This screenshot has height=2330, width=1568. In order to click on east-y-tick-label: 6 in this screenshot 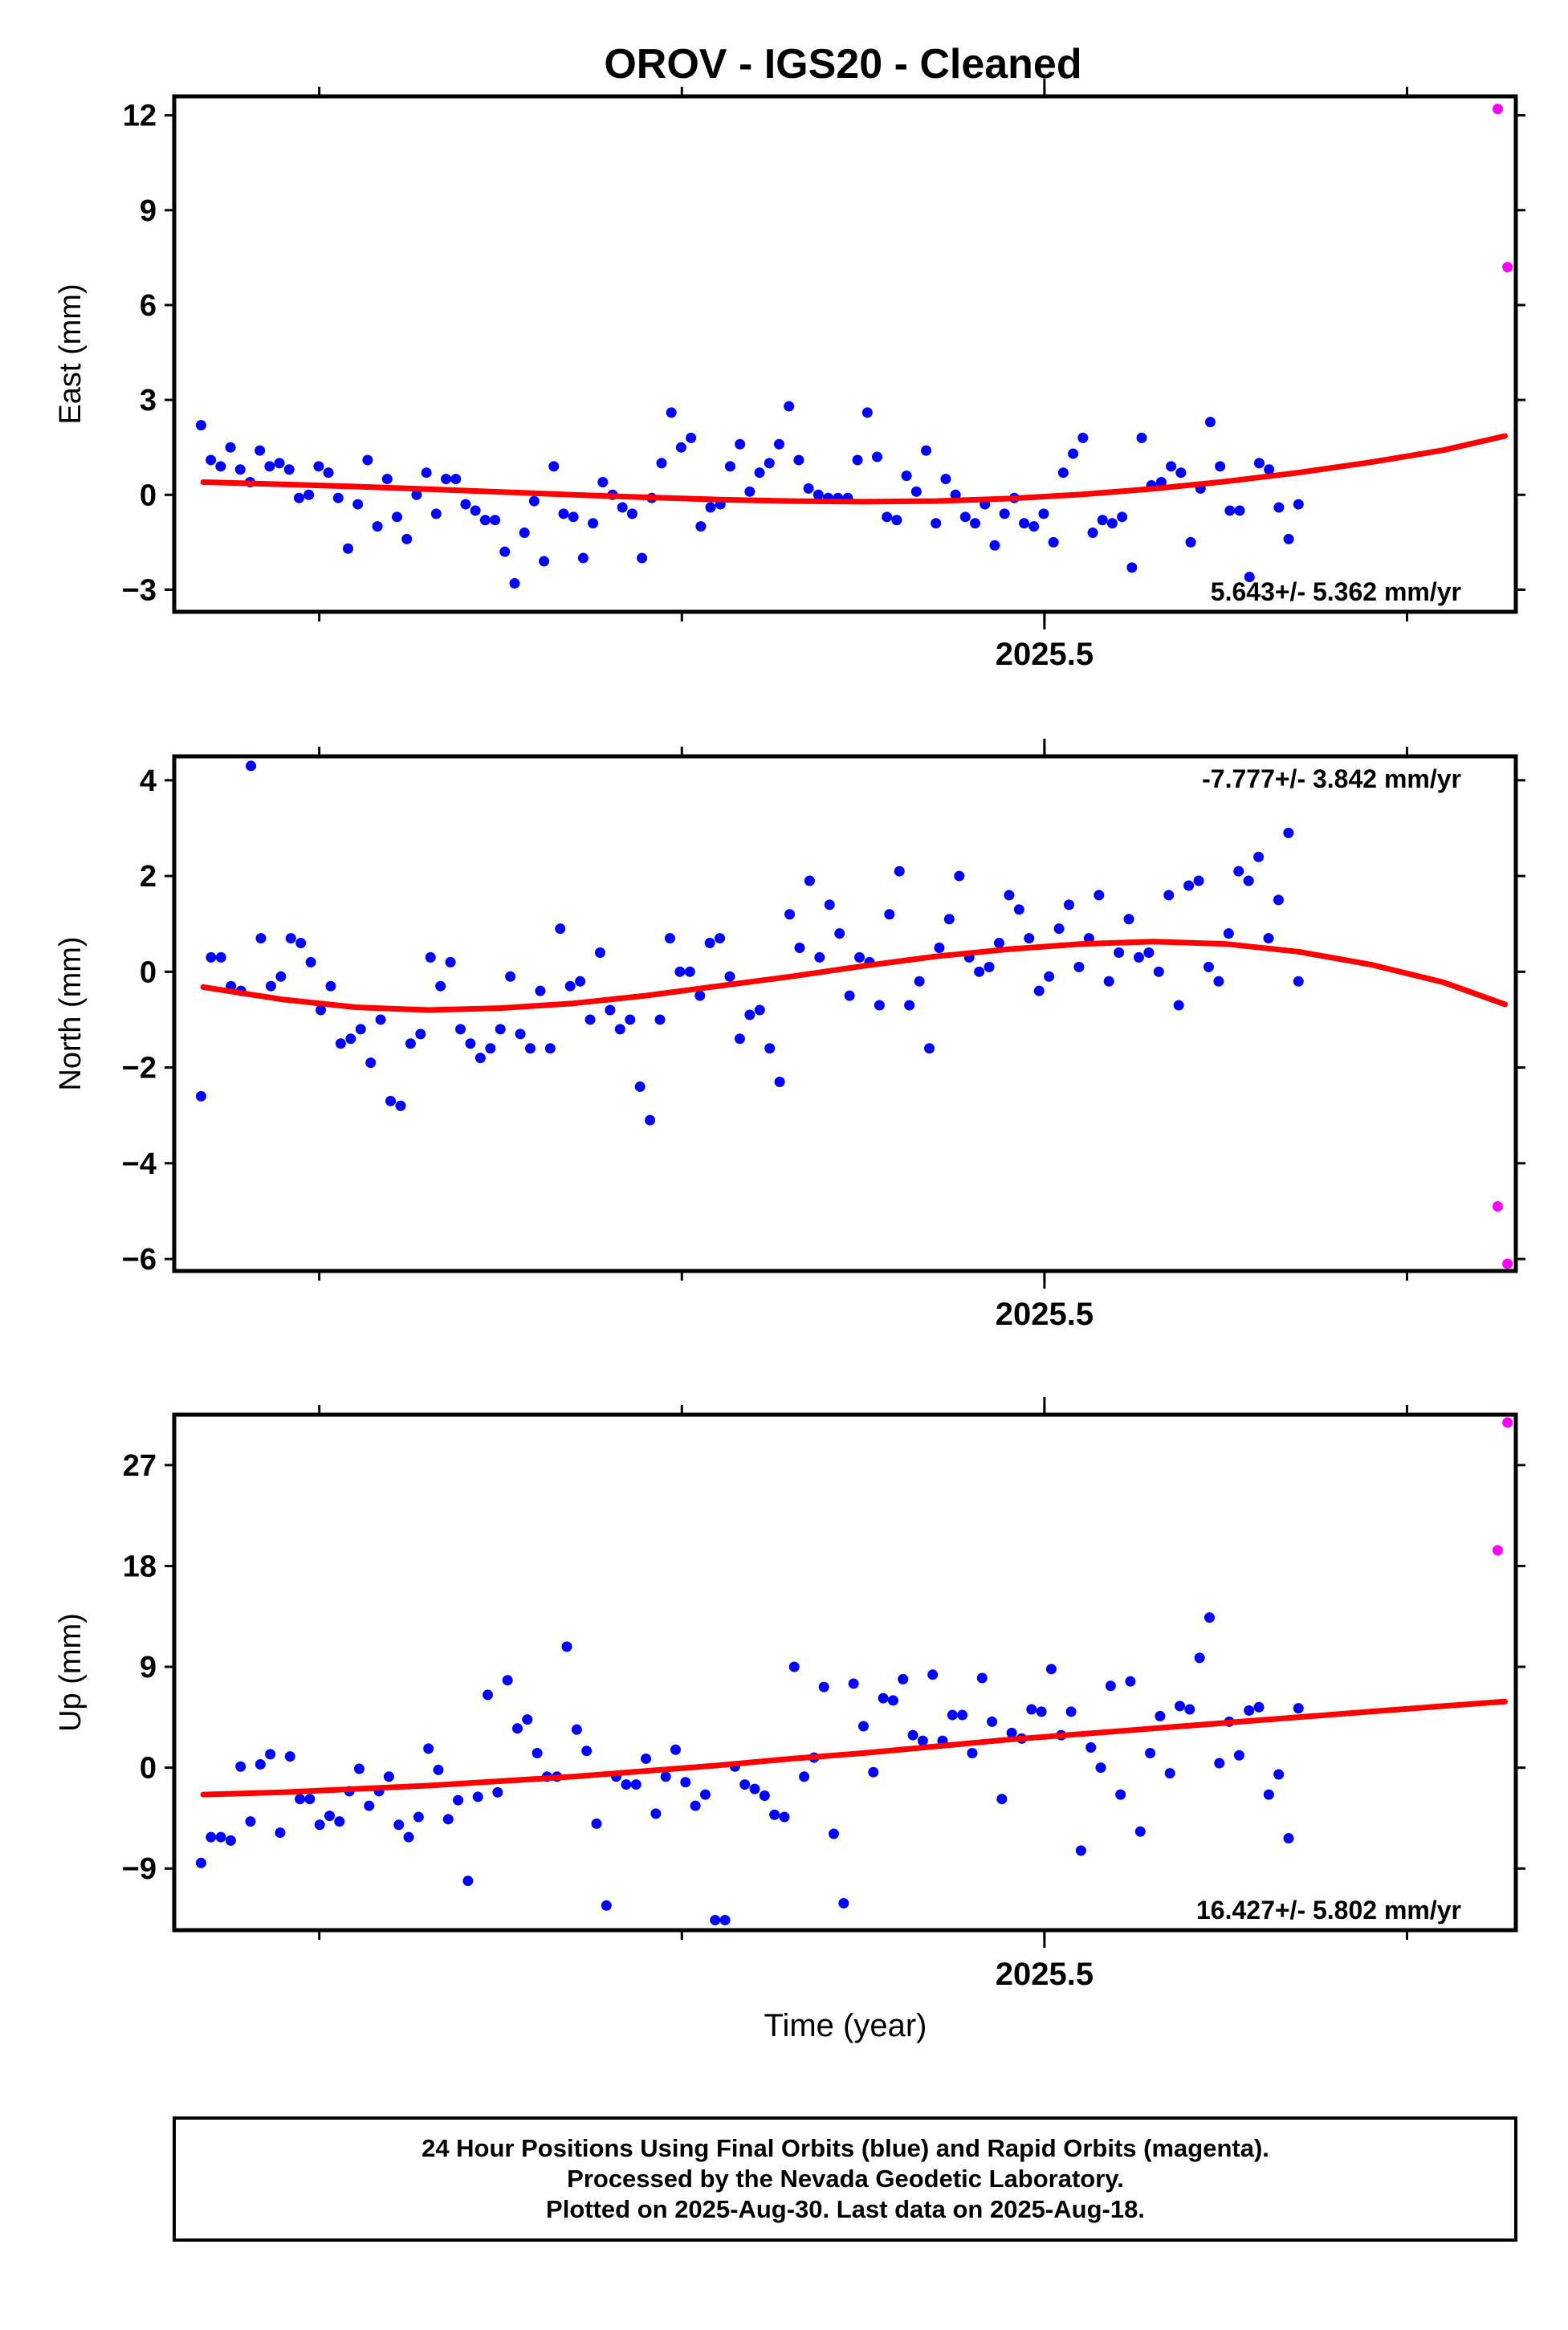, I will do `click(148, 306)`.